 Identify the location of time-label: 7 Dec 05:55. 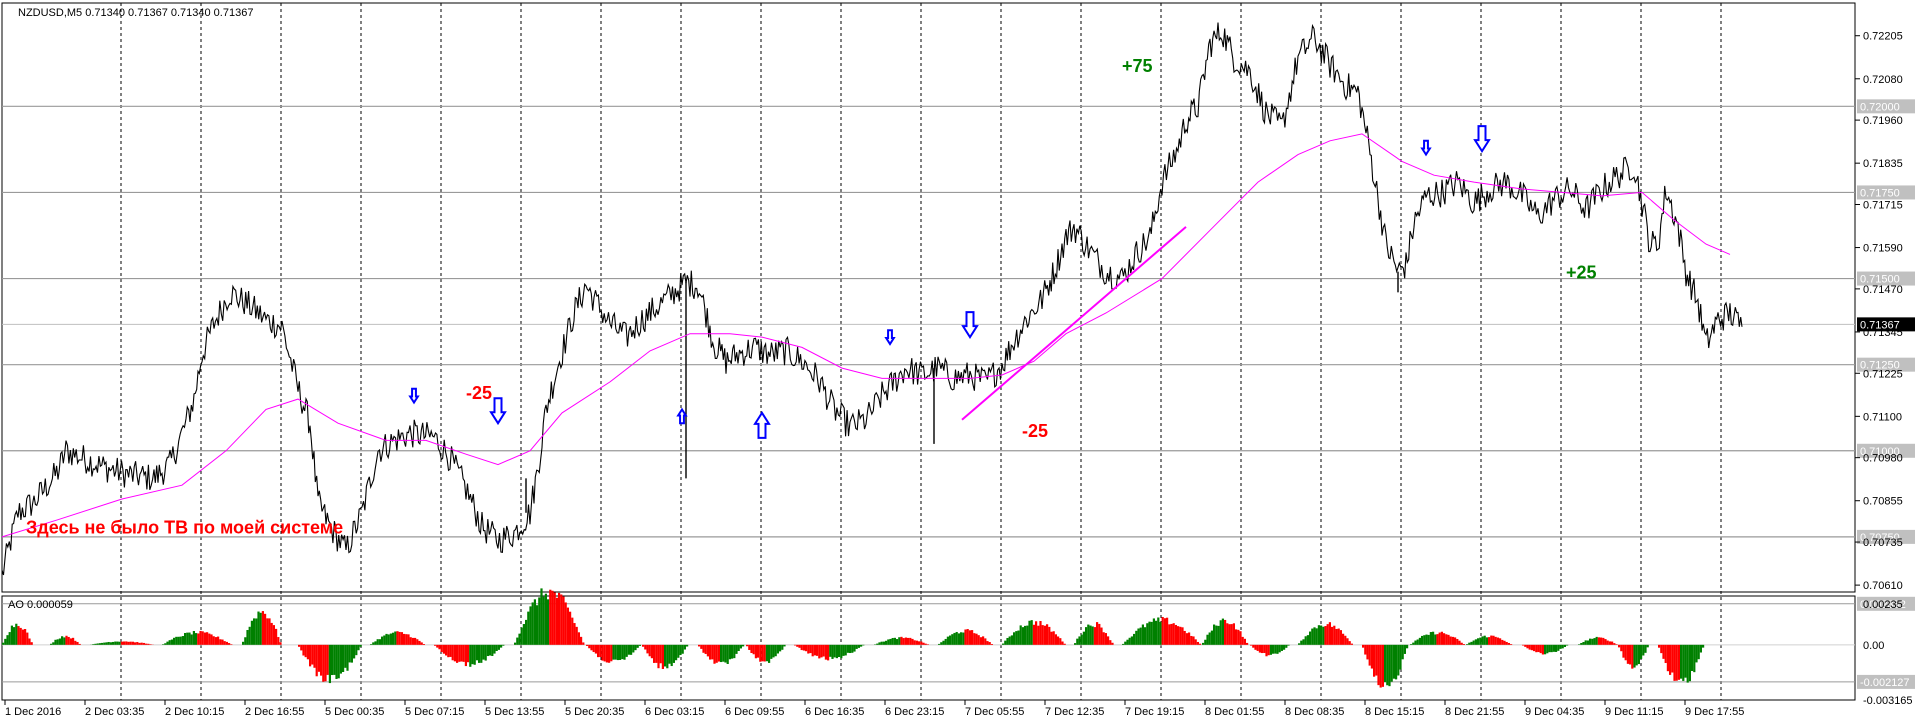
(994, 712).